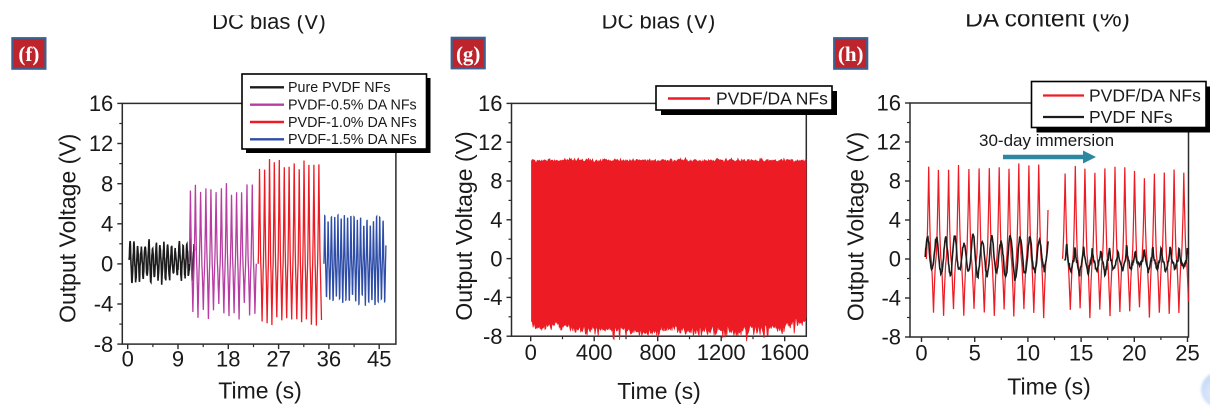  Describe the element at coordinates (278, 359) in the screenshot. I see `svg-text: 27` at that location.